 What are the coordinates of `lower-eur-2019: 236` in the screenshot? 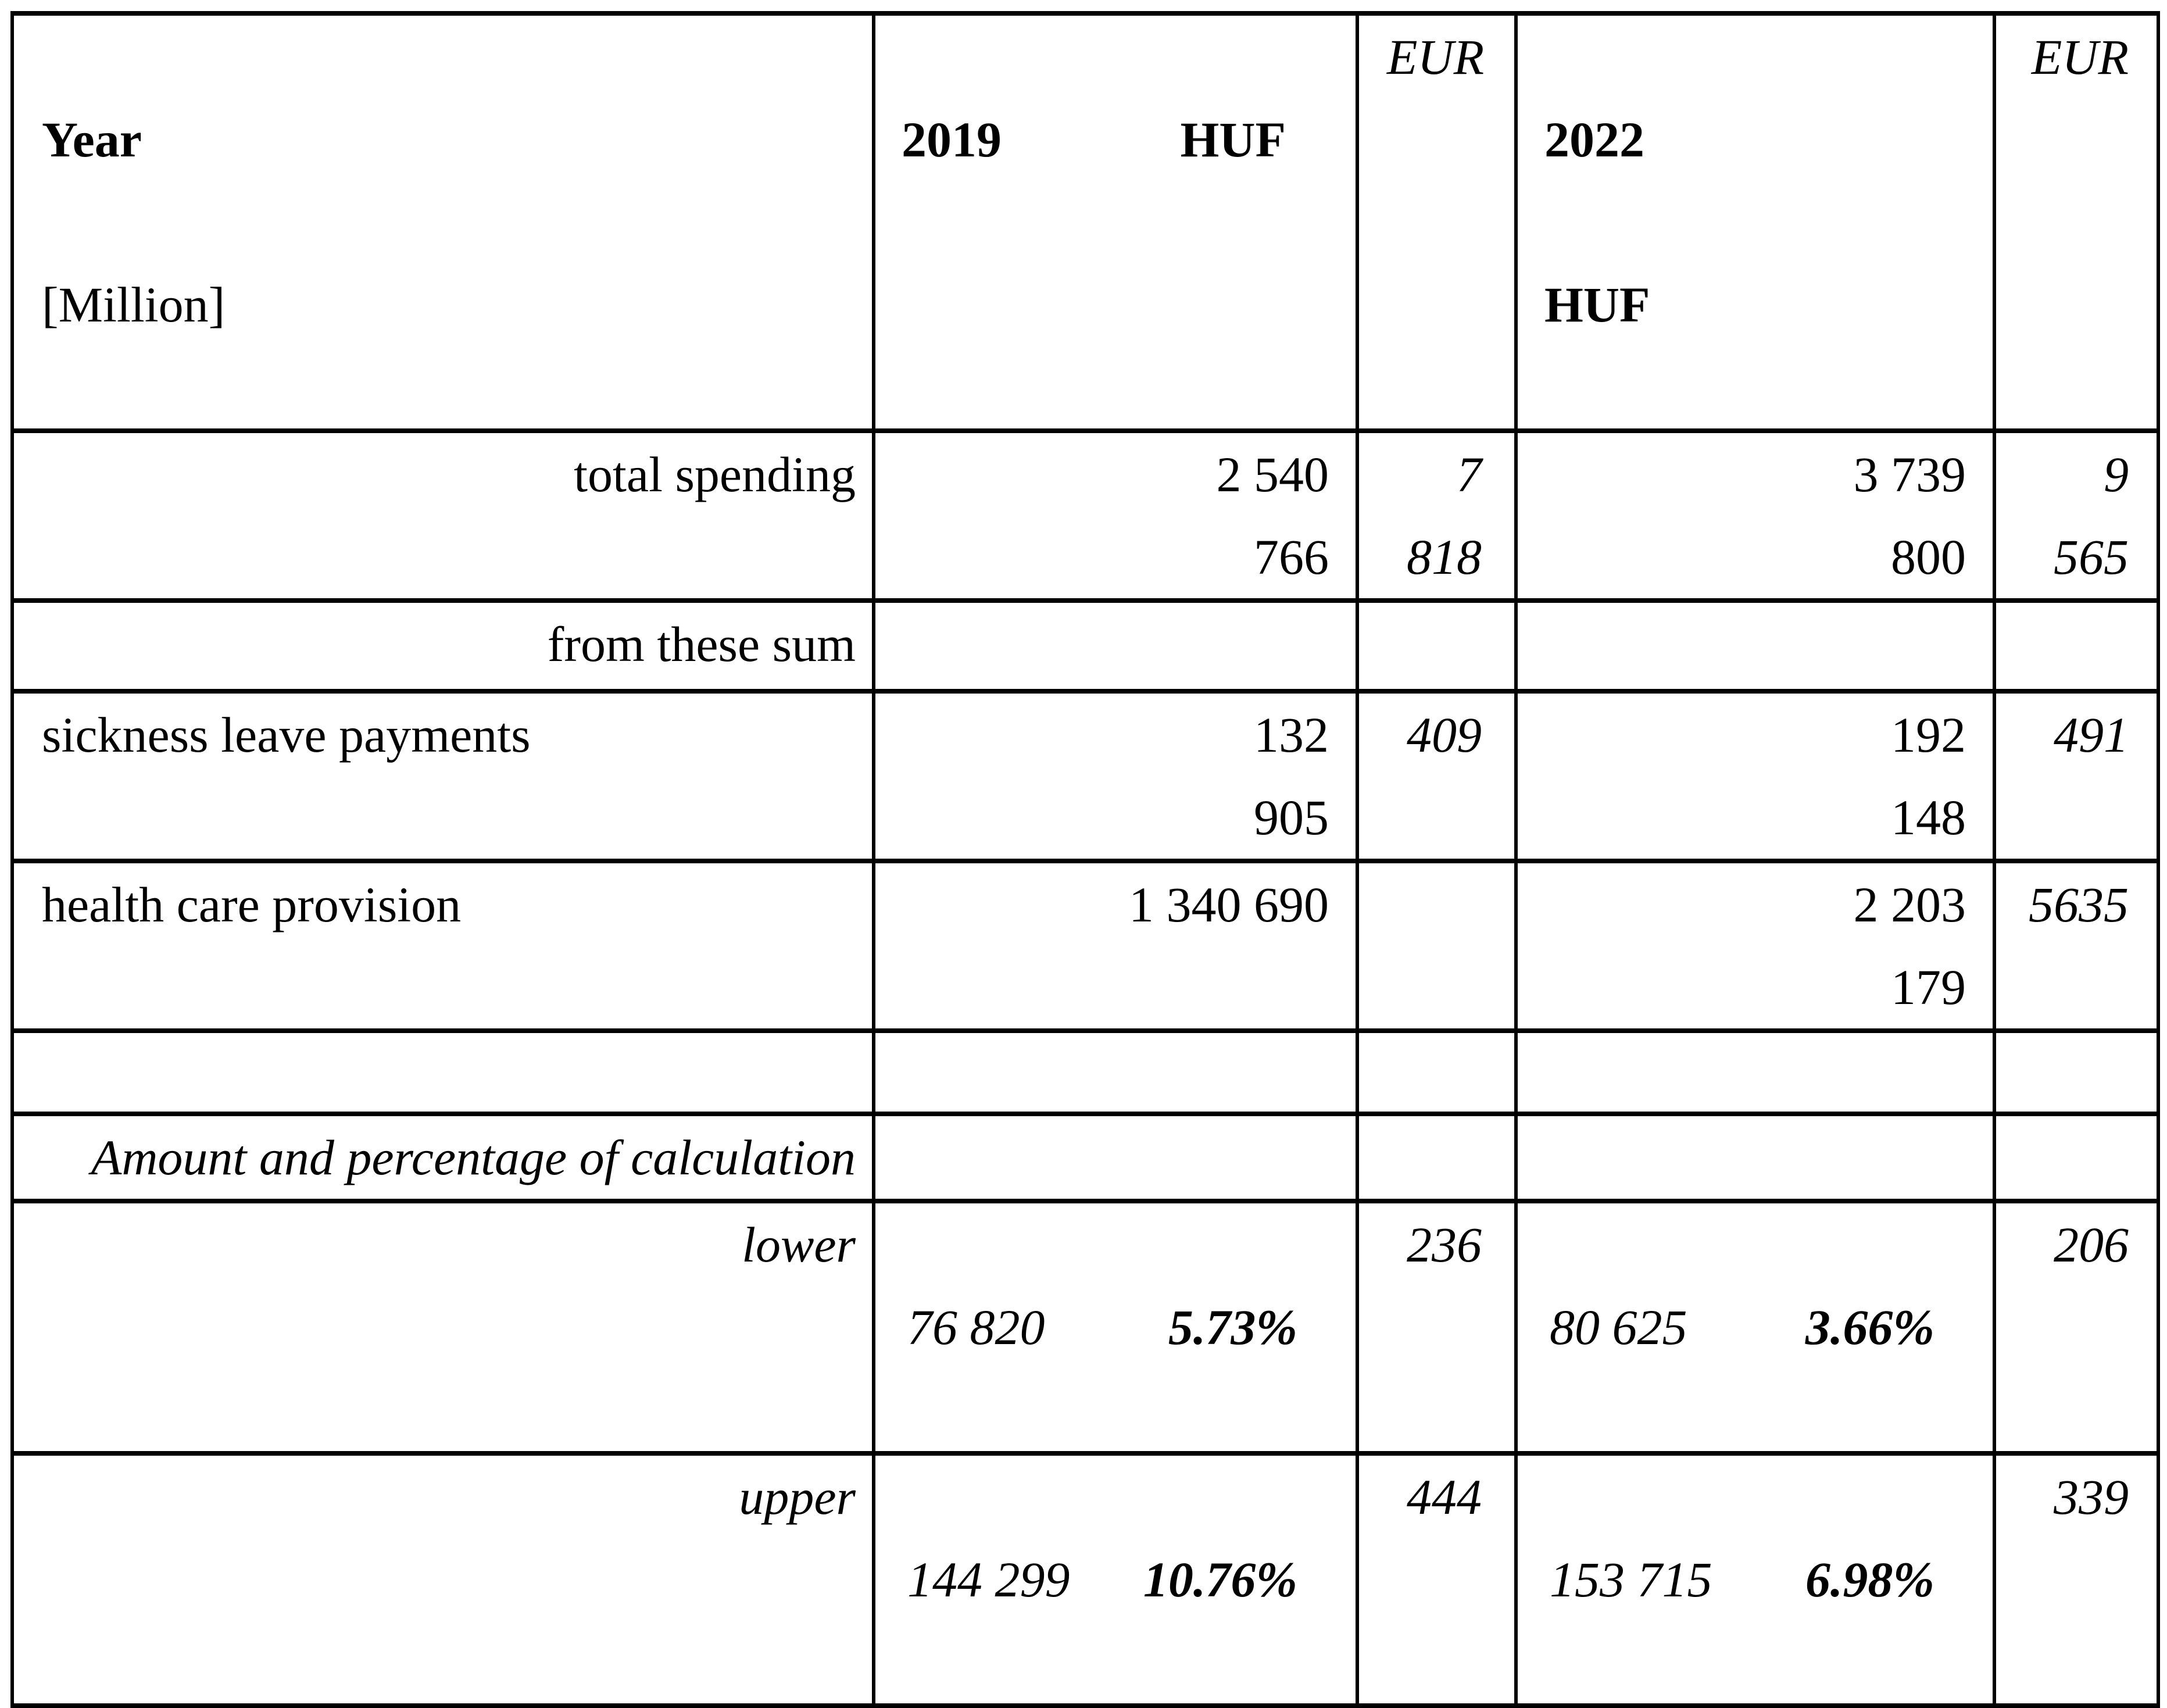 It's located at (1437, 1327).